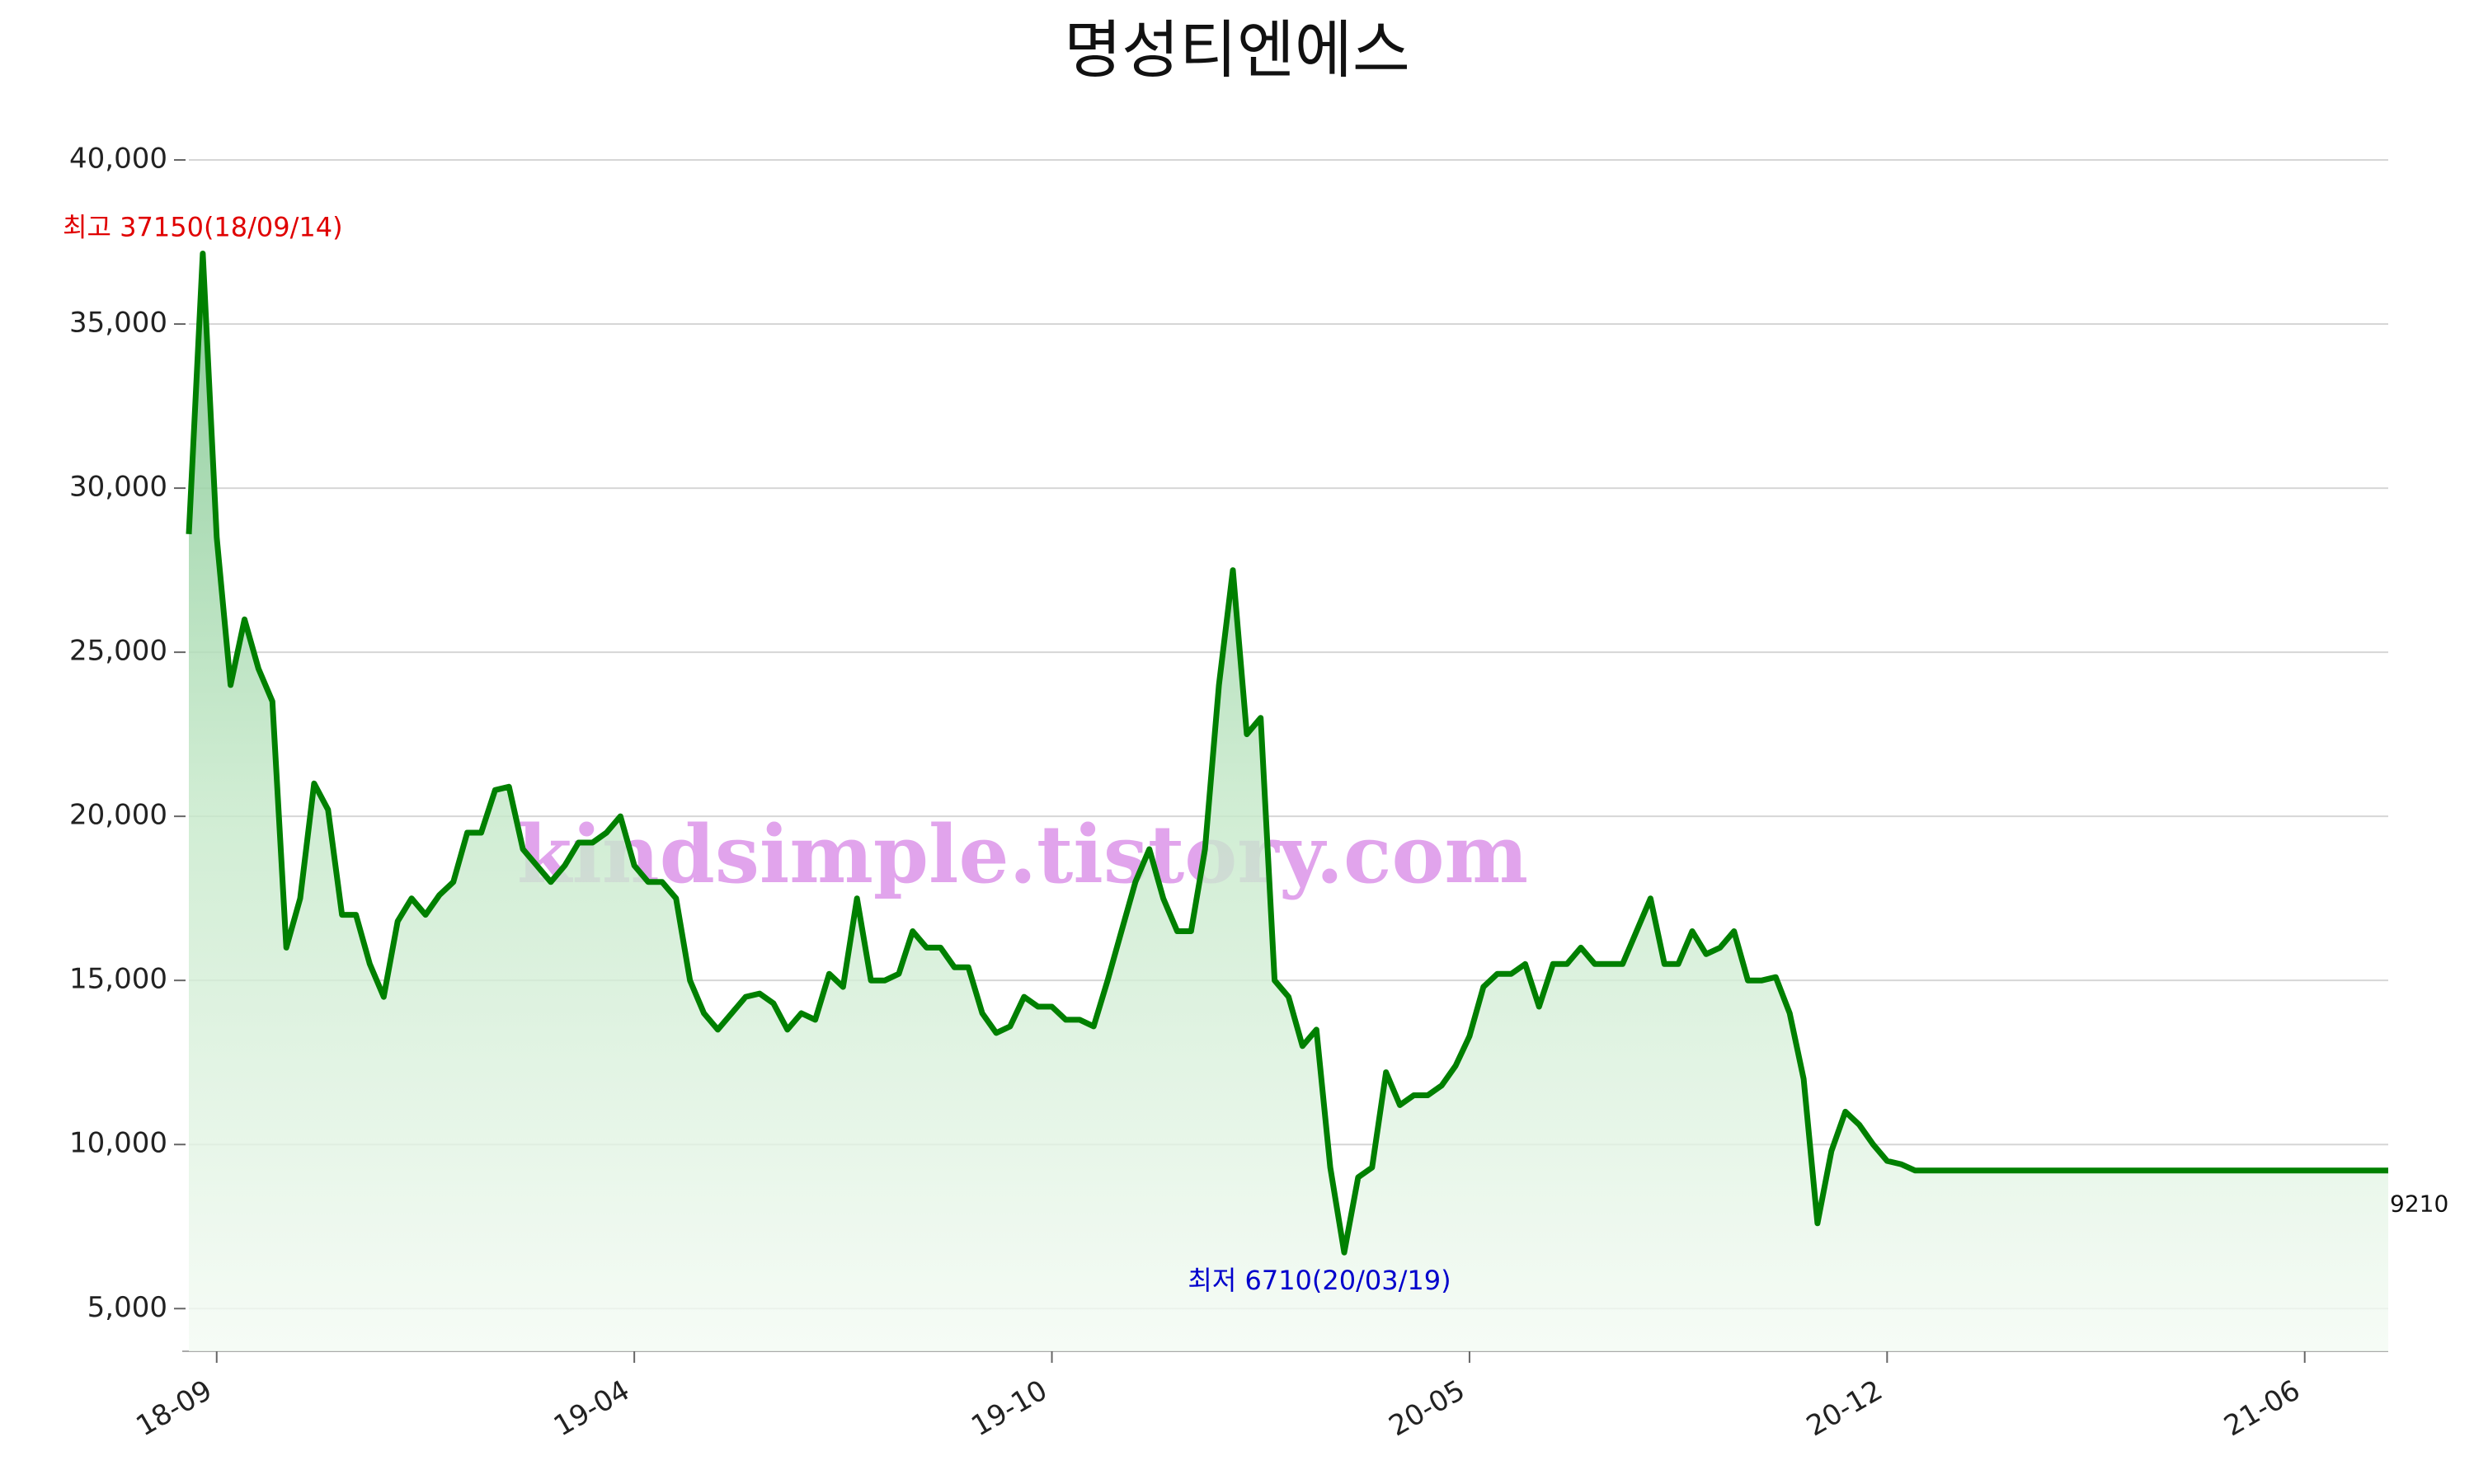 This screenshot has height=1484, width=2474. What do you see at coordinates (118, 159) in the screenshot?
I see `y-tick-label: 40,000` at bounding box center [118, 159].